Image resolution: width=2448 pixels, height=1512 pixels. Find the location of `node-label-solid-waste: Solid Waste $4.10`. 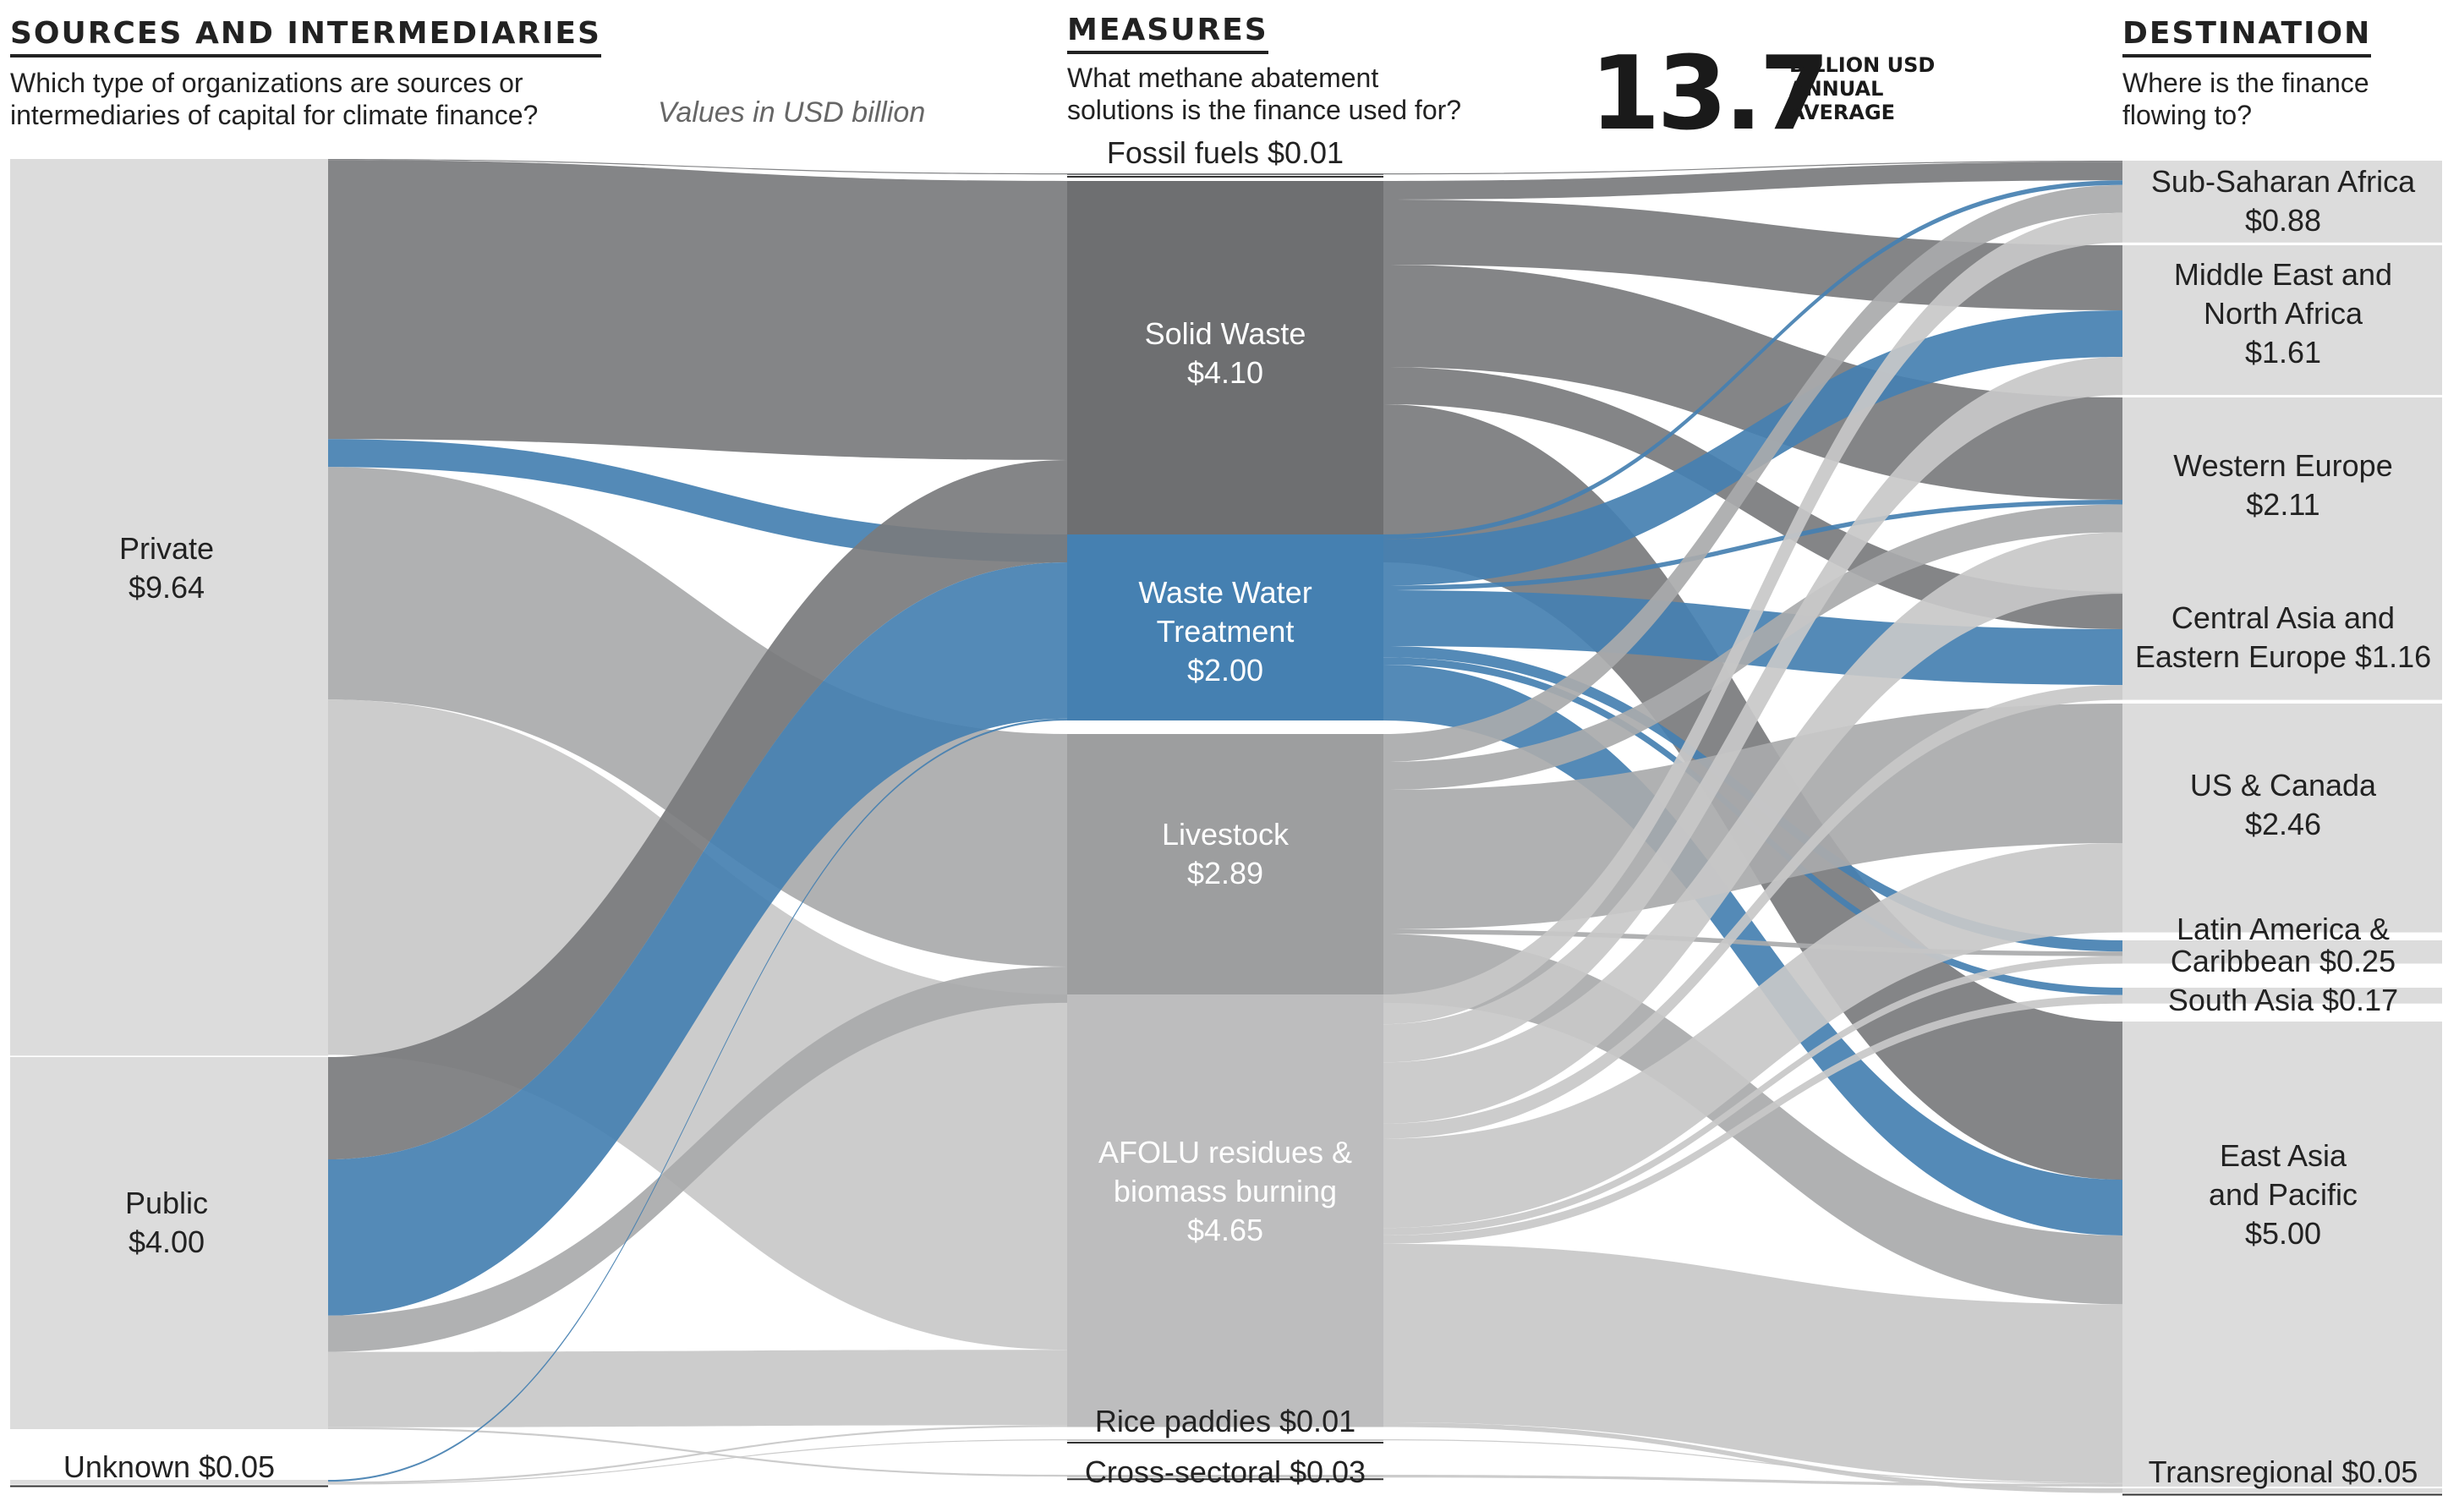

node-label-solid-waste: Solid Waste $4.10 is located at coordinates (1225, 353).